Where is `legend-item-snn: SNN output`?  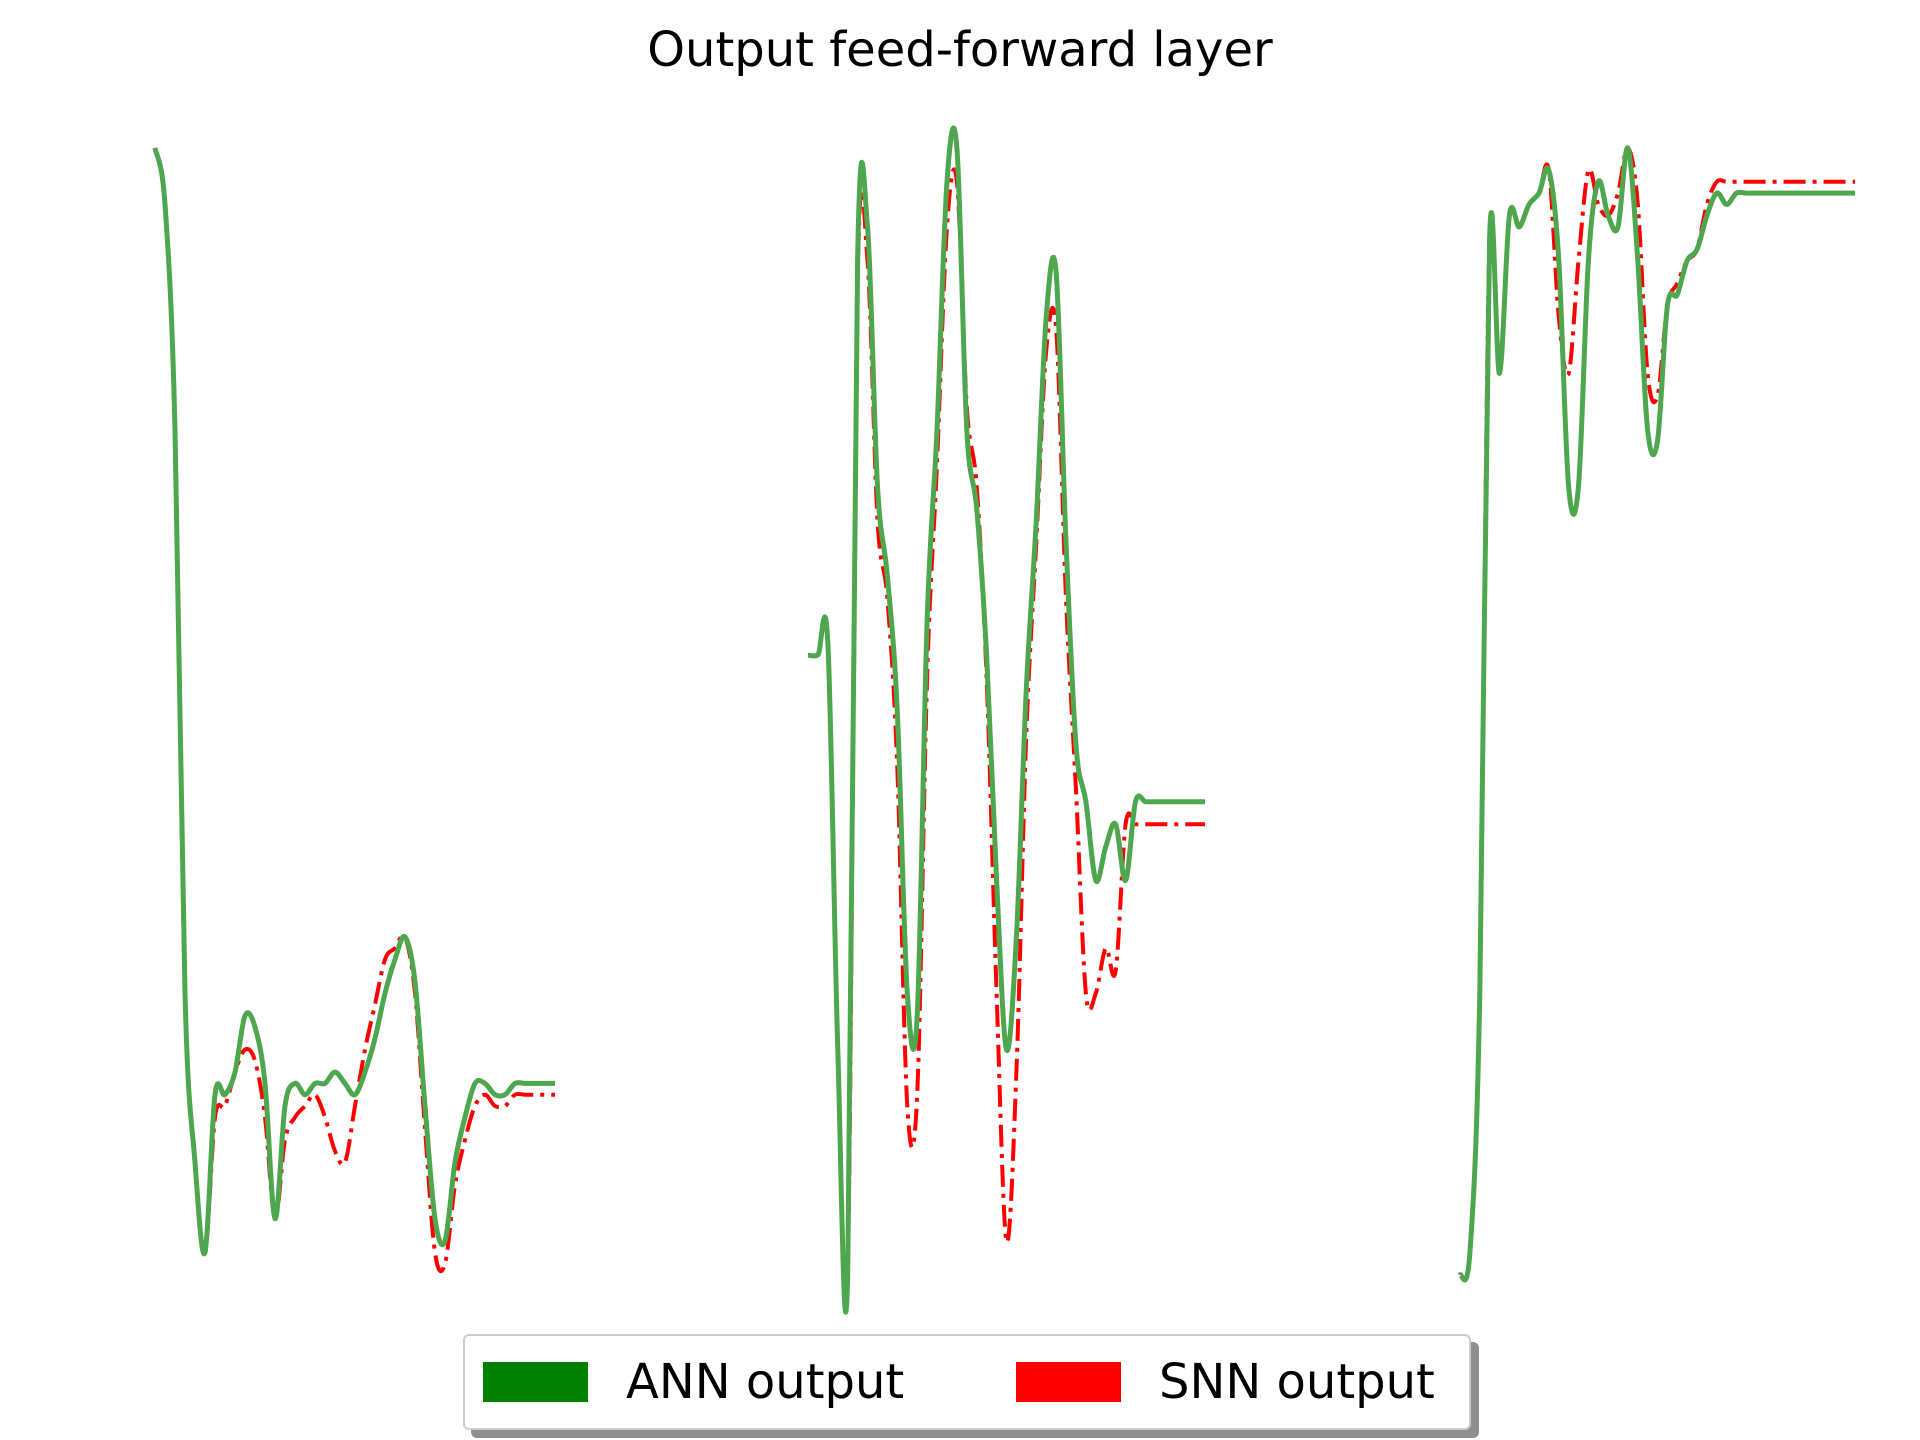 legend-item-snn: SNN output is located at coordinates (1225, 1382).